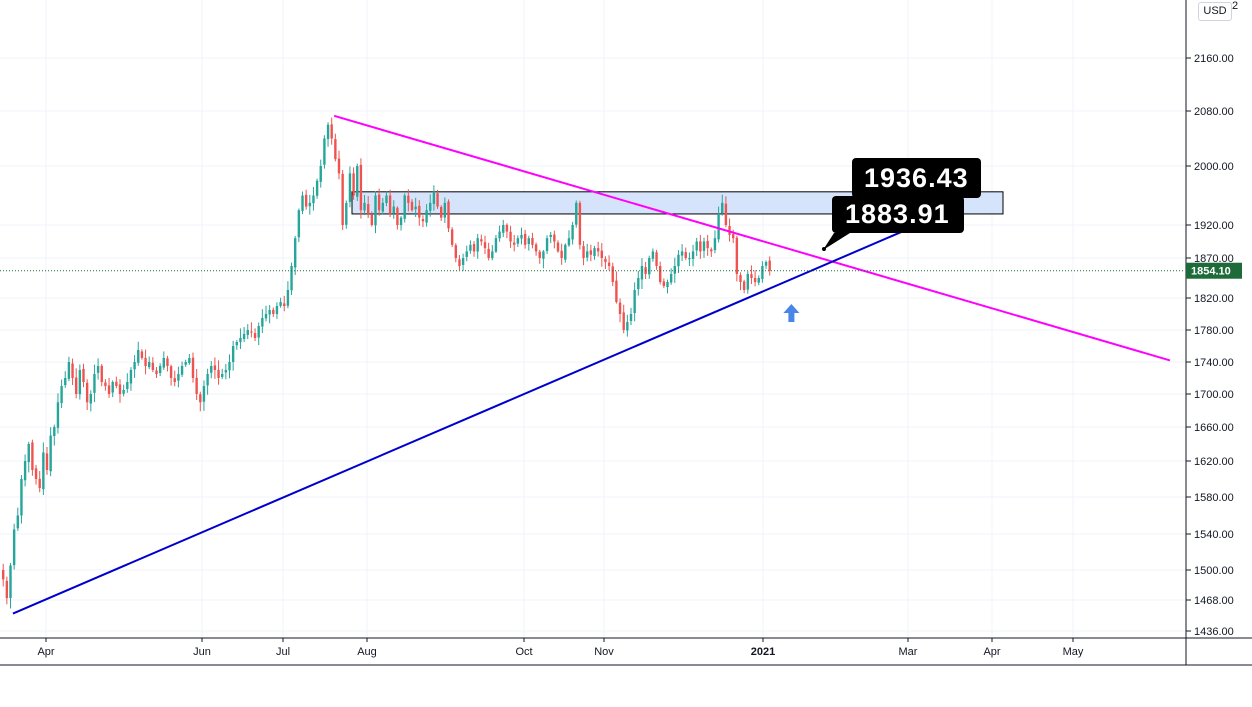  What do you see at coordinates (1214, 59) in the screenshot?
I see `price-tick-label: 2160.00` at bounding box center [1214, 59].